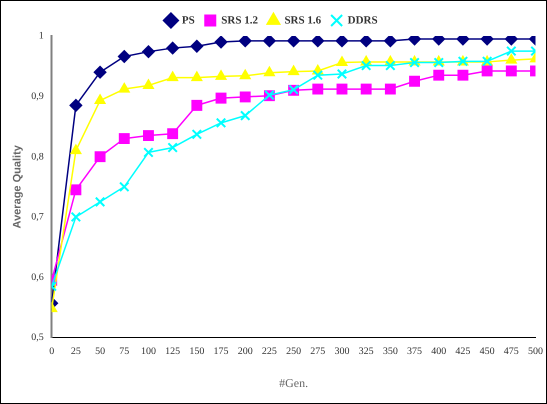  I want to click on x-tick-label: 75, so click(124, 352).